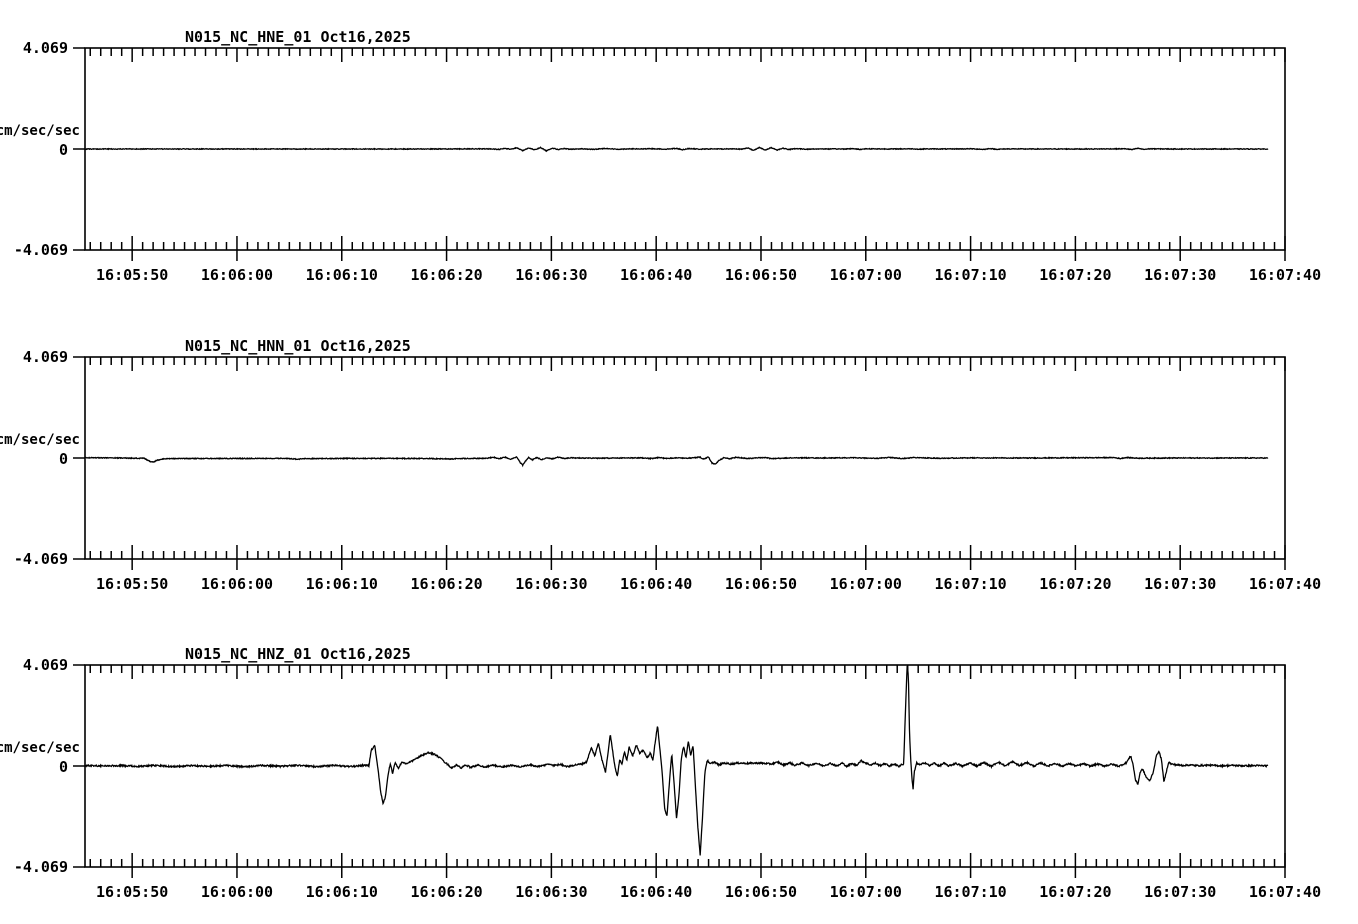 This screenshot has height=924, width=1358. What do you see at coordinates (298, 346) in the screenshot?
I see `panel-title: N015_NC_HNN_01 Oct16,2025` at bounding box center [298, 346].